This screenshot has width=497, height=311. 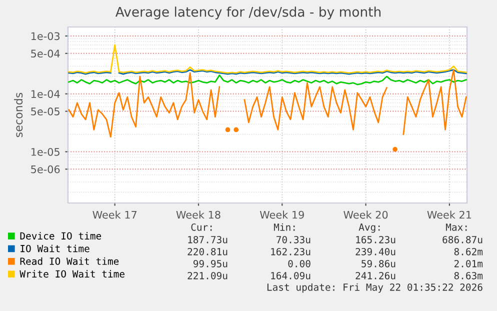 What do you see at coordinates (366, 214) in the screenshot?
I see `x-tick-label: Week 20` at bounding box center [366, 214].